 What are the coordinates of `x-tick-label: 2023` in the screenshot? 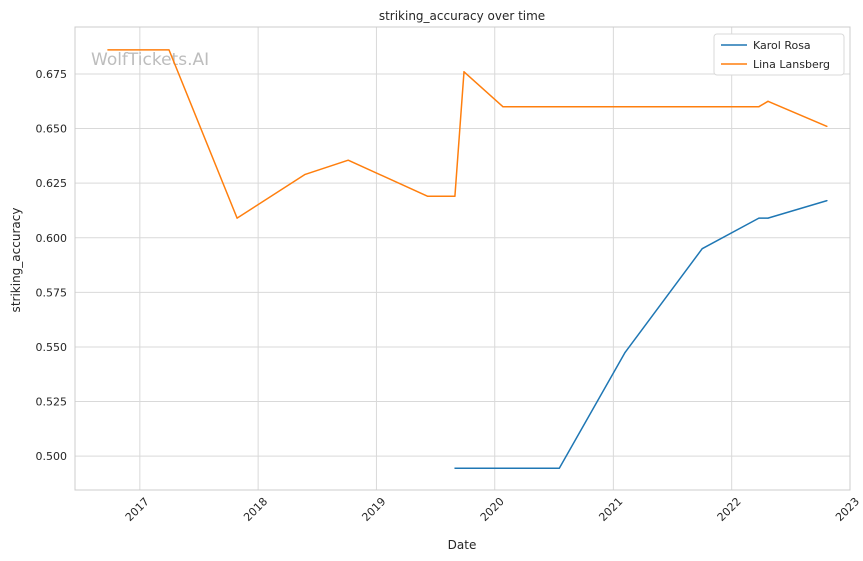 It's located at (847, 509).